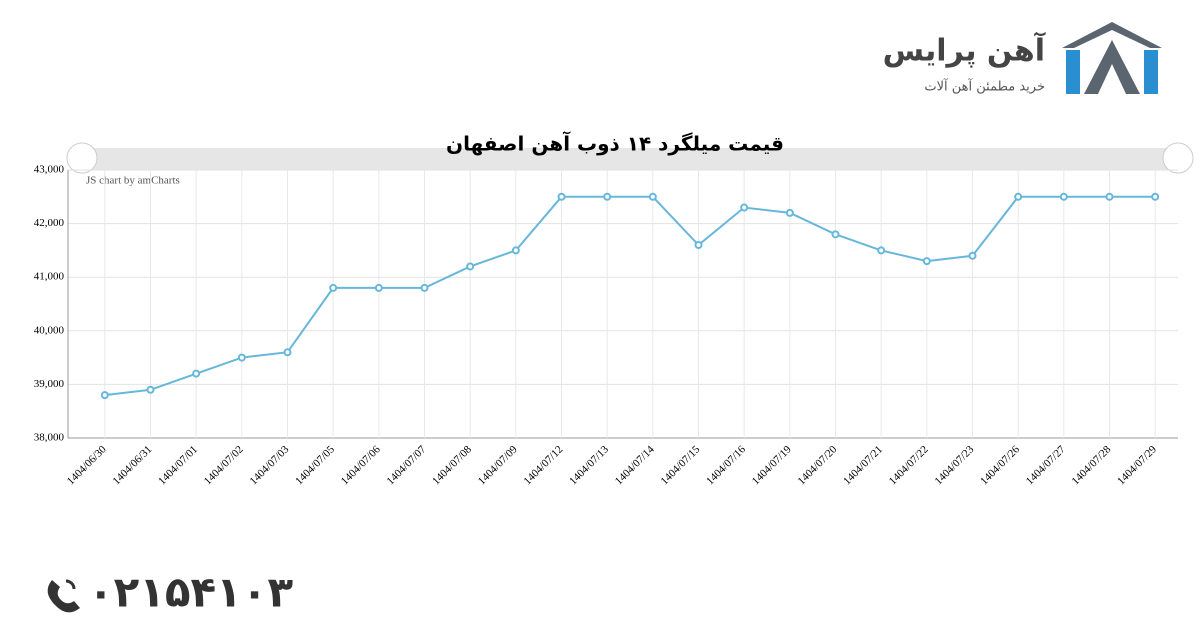 The height and width of the screenshot is (641, 1200). What do you see at coordinates (63, 596) in the screenshot?
I see `phone-icon` at bounding box center [63, 596].